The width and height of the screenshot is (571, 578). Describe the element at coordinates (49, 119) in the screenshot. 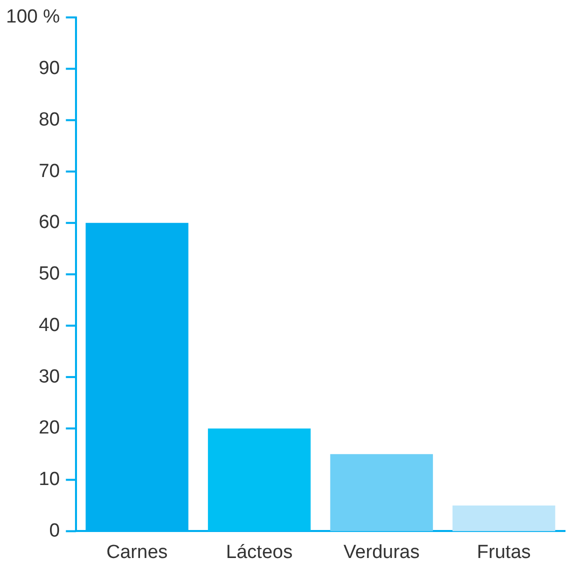

I see `y-tick-label: 80` at that location.